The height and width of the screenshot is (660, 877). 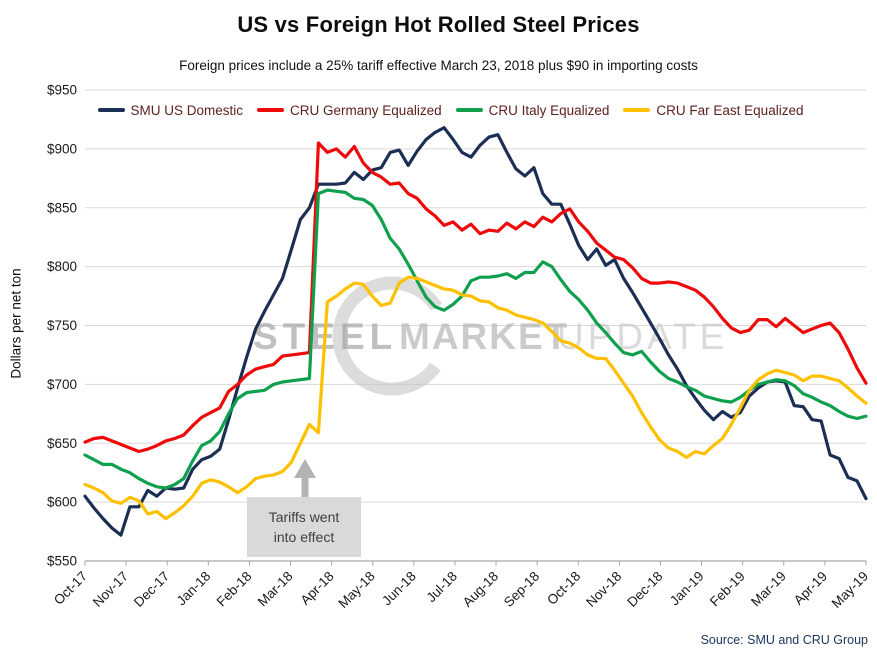 I want to click on tariff-annotation-line2: into effect, so click(x=304, y=537).